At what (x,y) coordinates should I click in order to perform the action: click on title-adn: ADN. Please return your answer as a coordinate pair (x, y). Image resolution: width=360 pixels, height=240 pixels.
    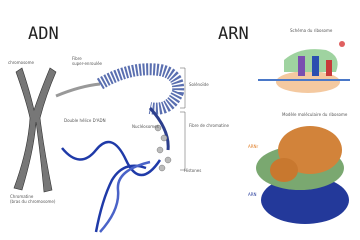
    Looking at the image, I should click on (43, 34).